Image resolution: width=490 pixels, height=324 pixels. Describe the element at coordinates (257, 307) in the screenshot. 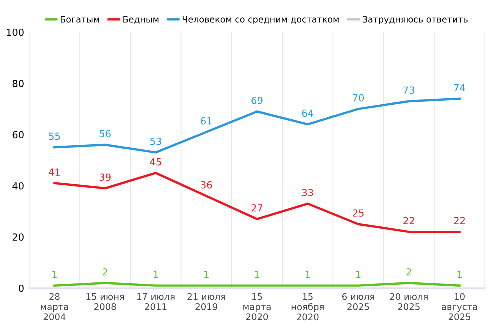

I see `x-tick-label: 15 марта 2020` at that location.